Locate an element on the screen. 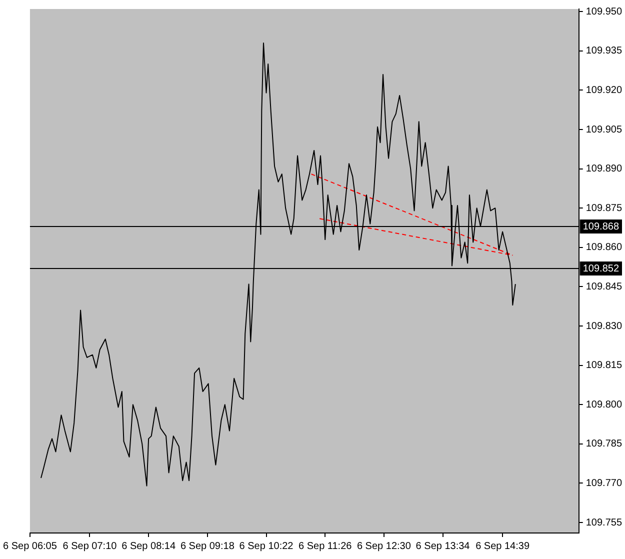 Image resolution: width=625 pixels, height=559 pixels. ref-line-label: 109.852 is located at coordinates (601, 268).